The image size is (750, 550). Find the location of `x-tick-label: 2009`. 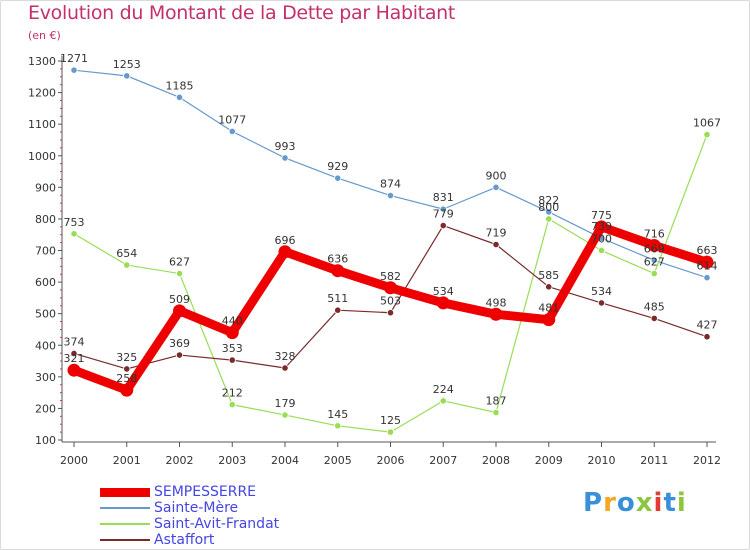

x-tick-label: 2009 is located at coordinates (549, 460).